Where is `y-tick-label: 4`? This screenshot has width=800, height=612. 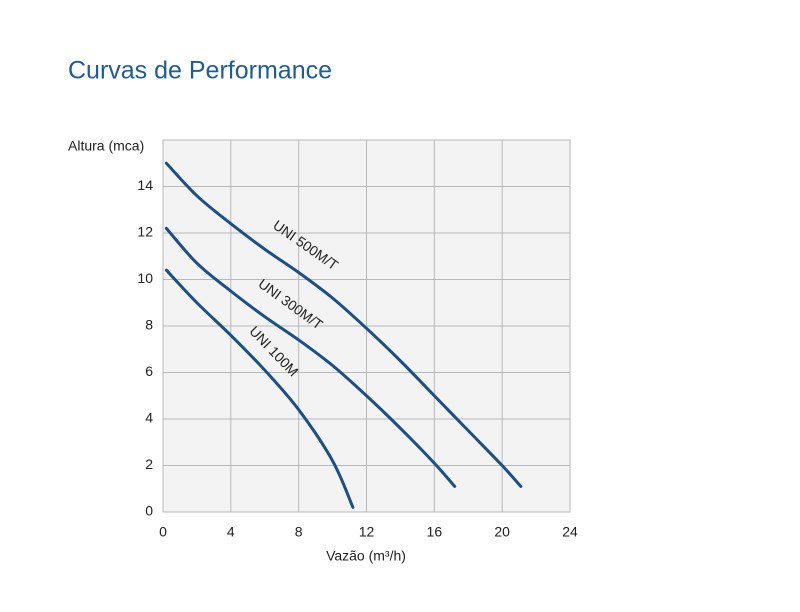
y-tick-label: 4 is located at coordinates (149, 418).